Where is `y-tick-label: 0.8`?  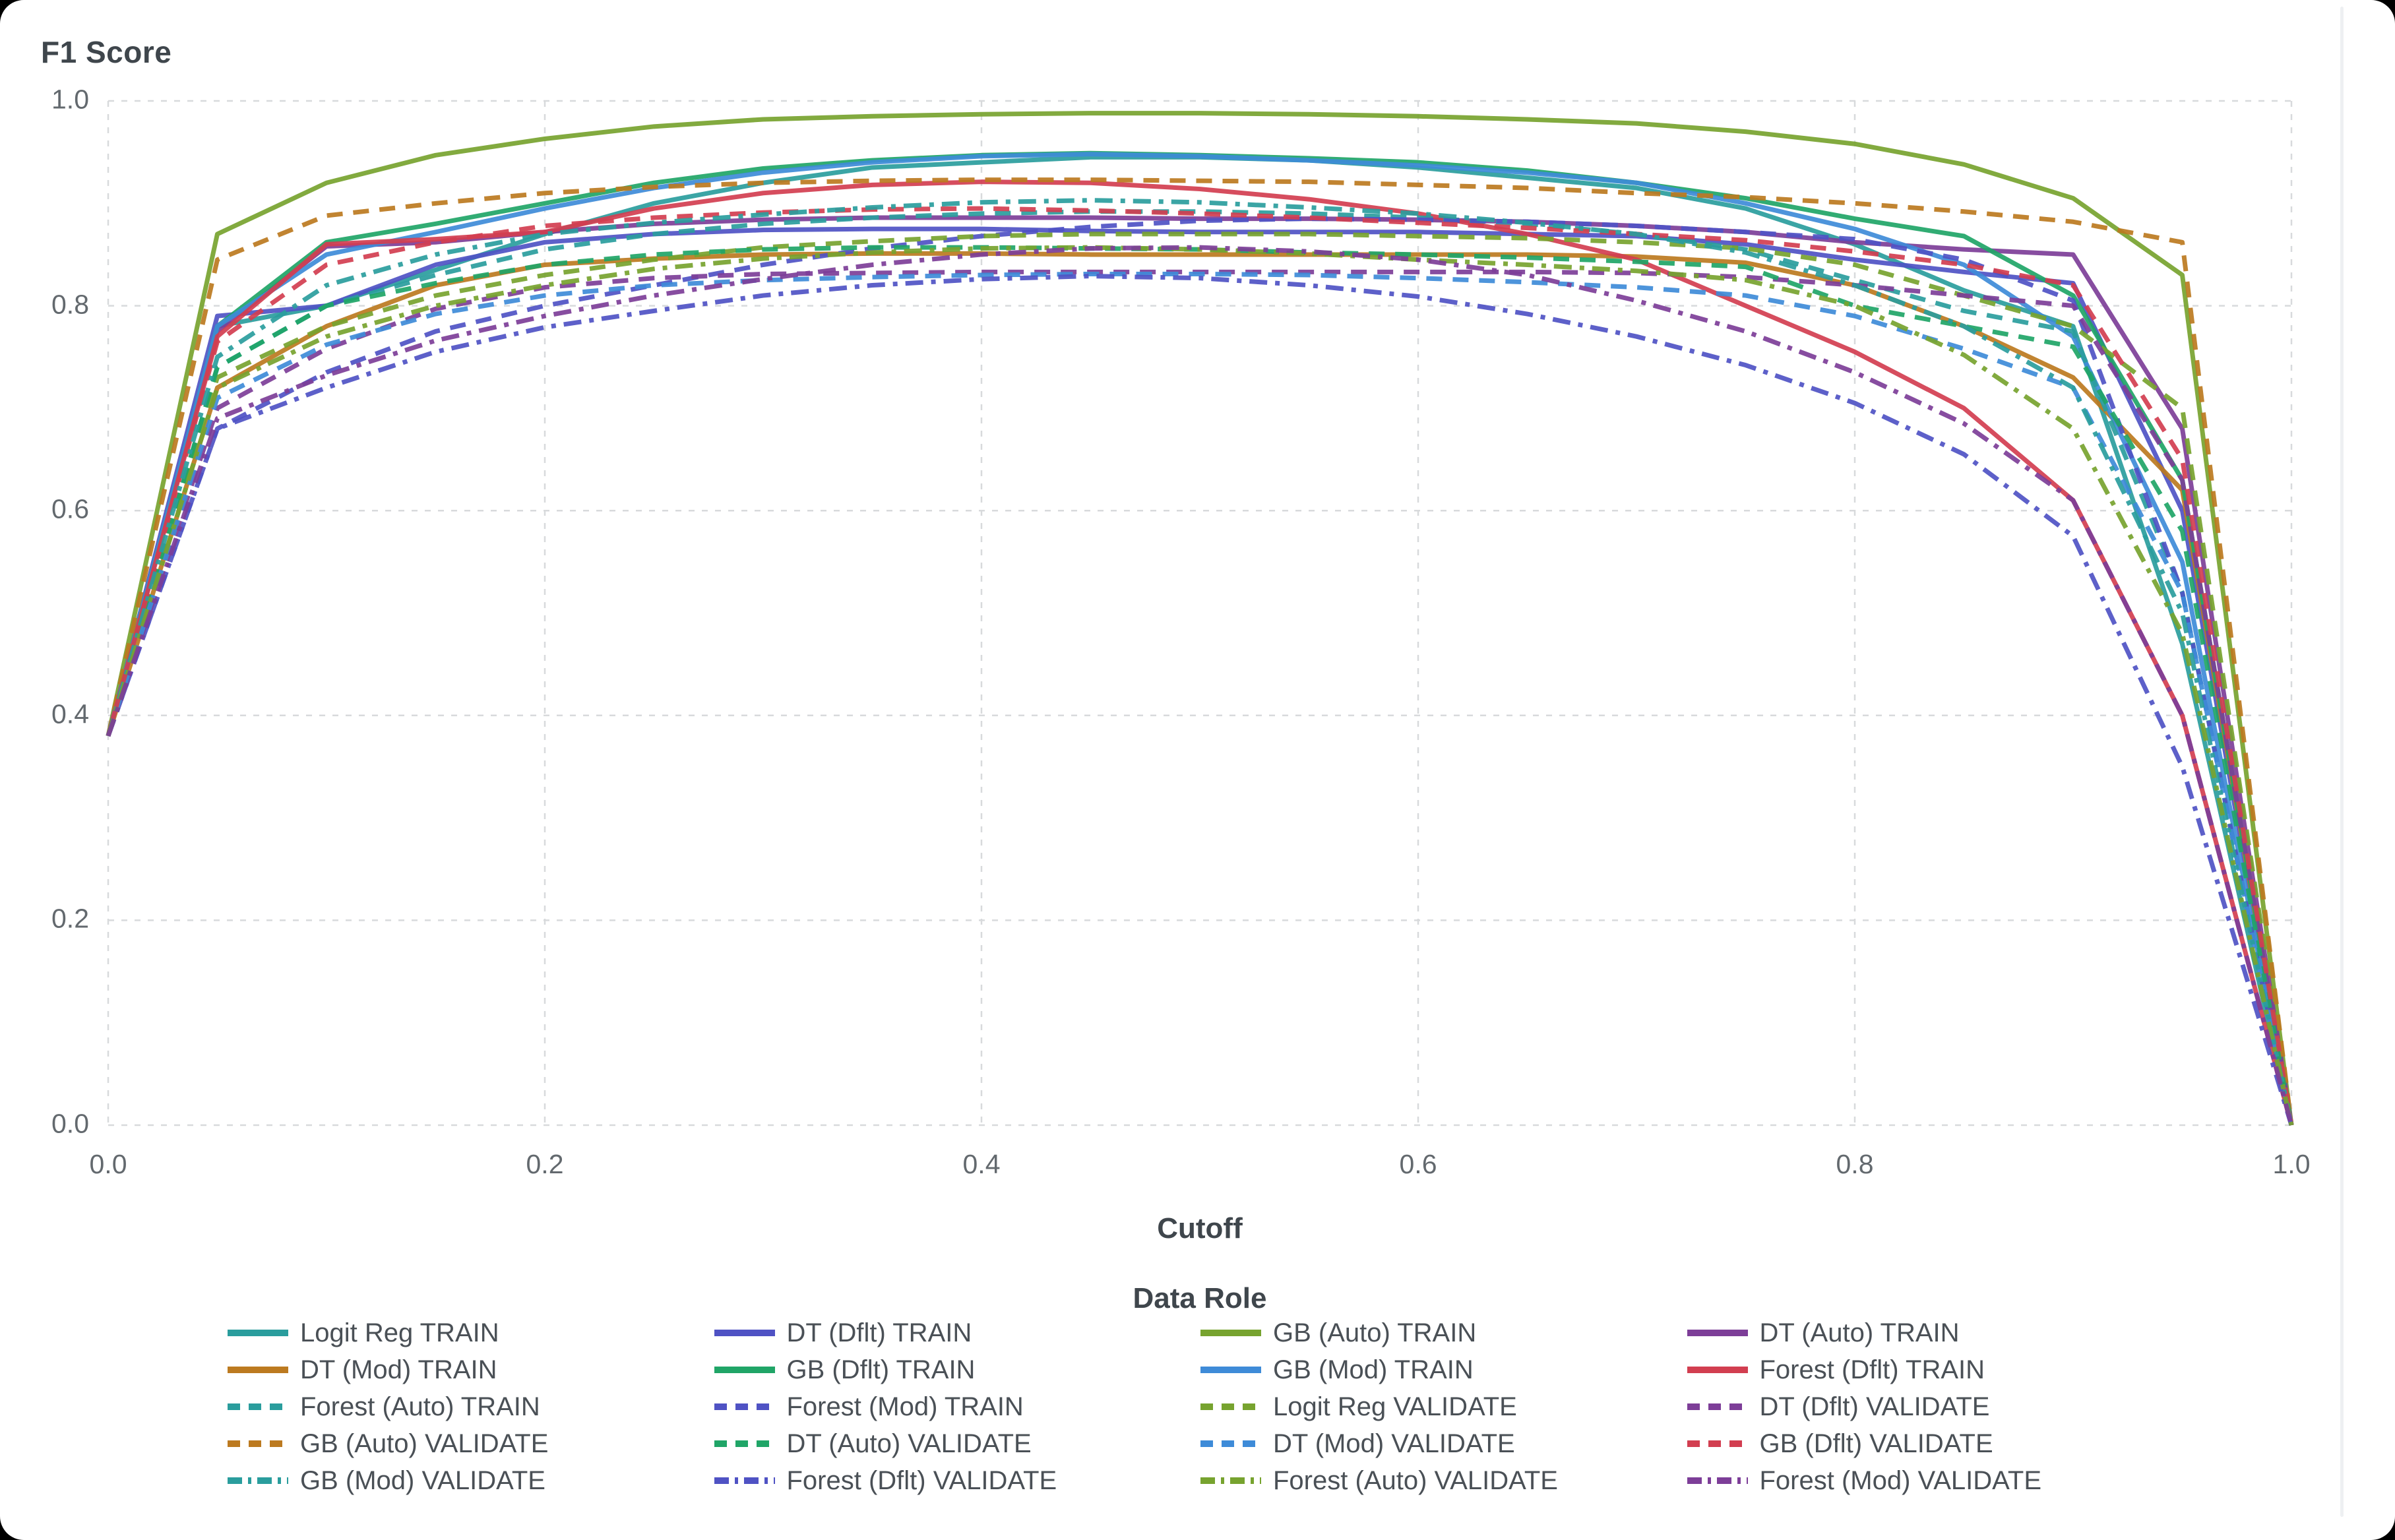 y-tick-label: 0.8 is located at coordinates (70, 304).